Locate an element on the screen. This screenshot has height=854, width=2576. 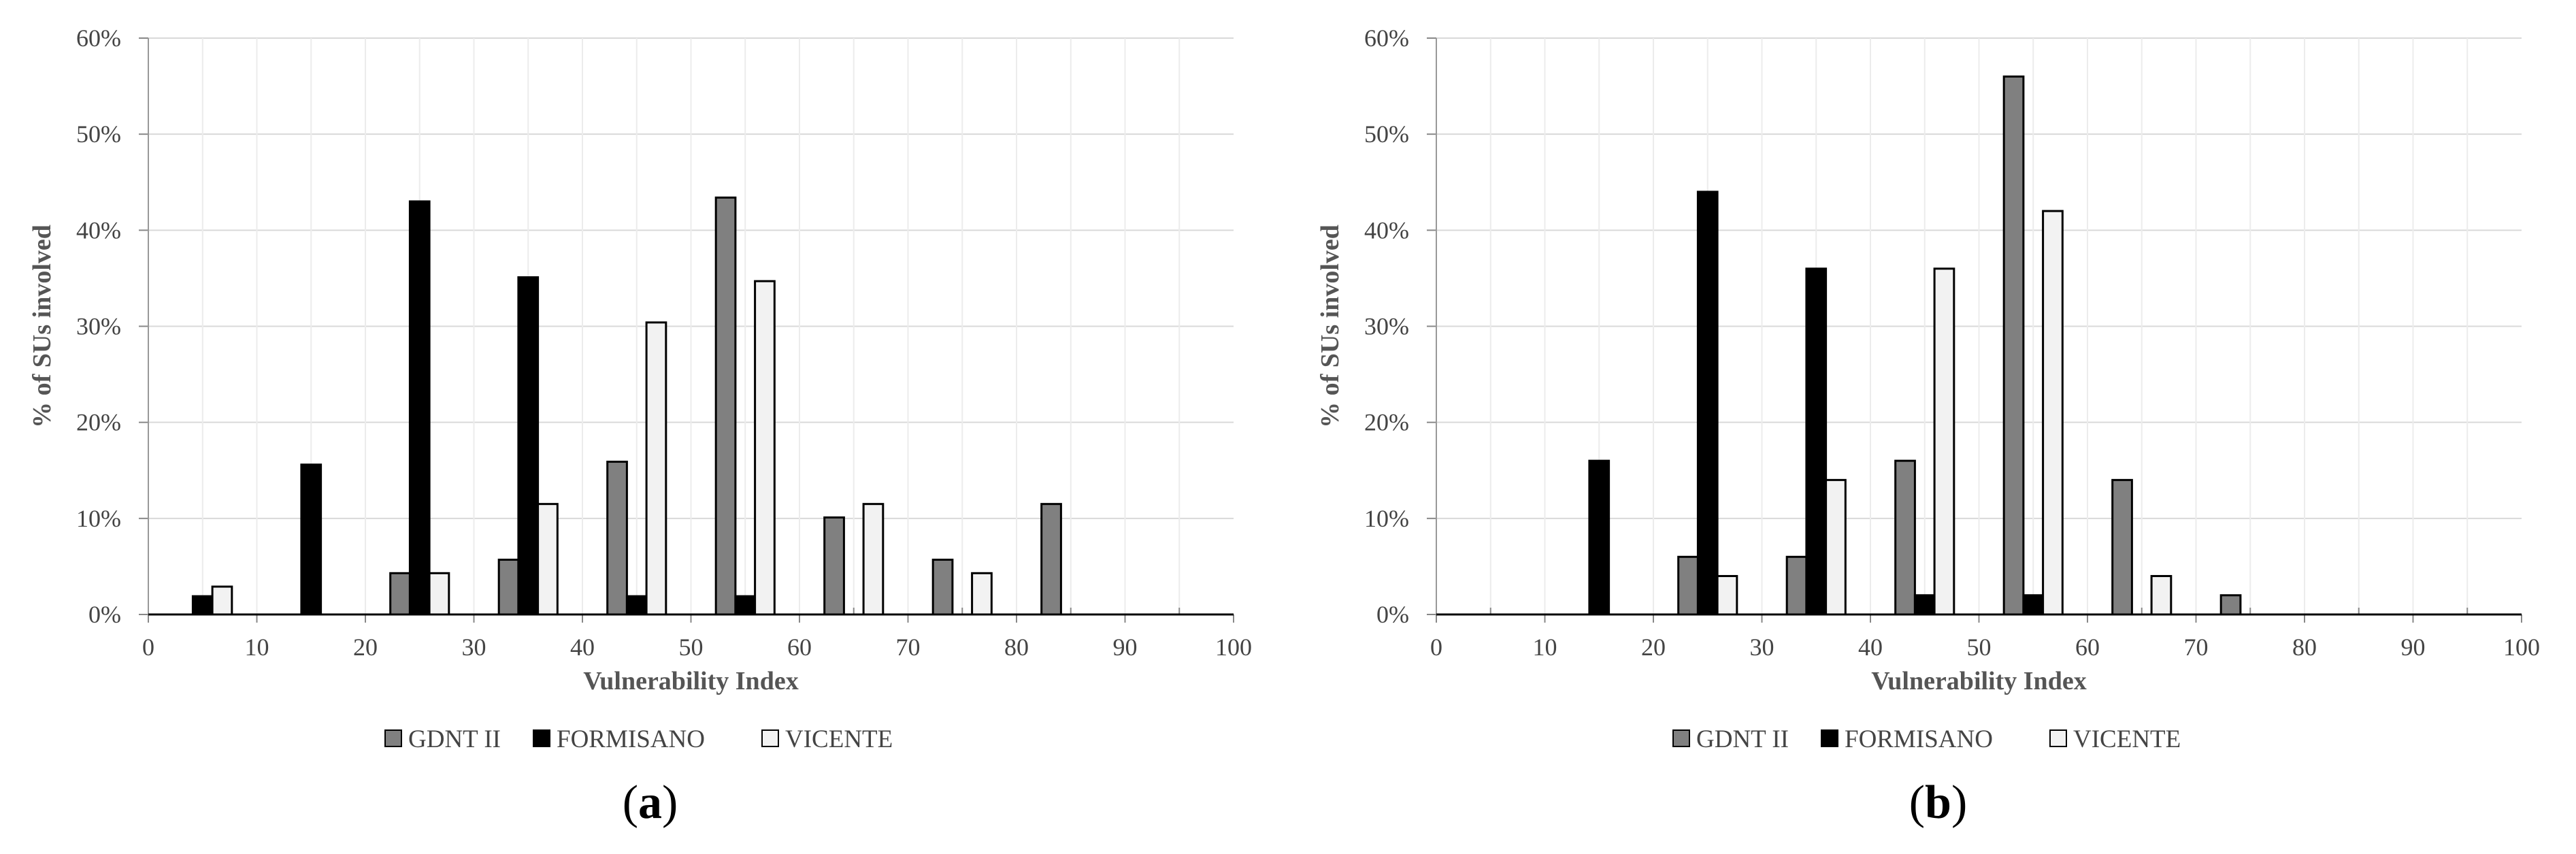
chart-a-legend-swatch-gdnt-ii is located at coordinates (393, 738).